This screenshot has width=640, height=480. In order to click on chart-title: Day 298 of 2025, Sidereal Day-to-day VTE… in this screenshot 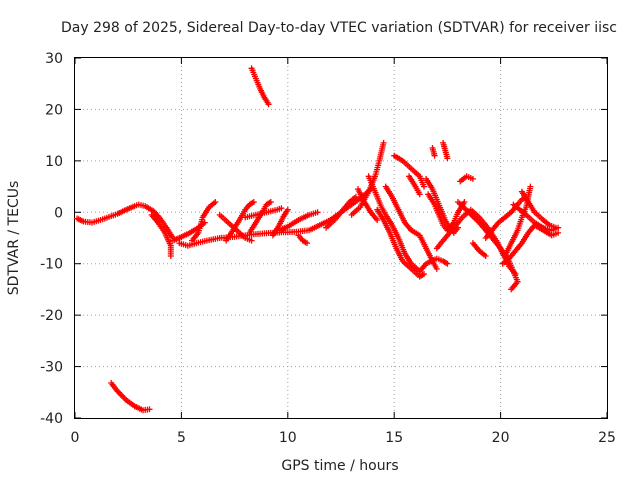, I will do `click(339, 28)`.